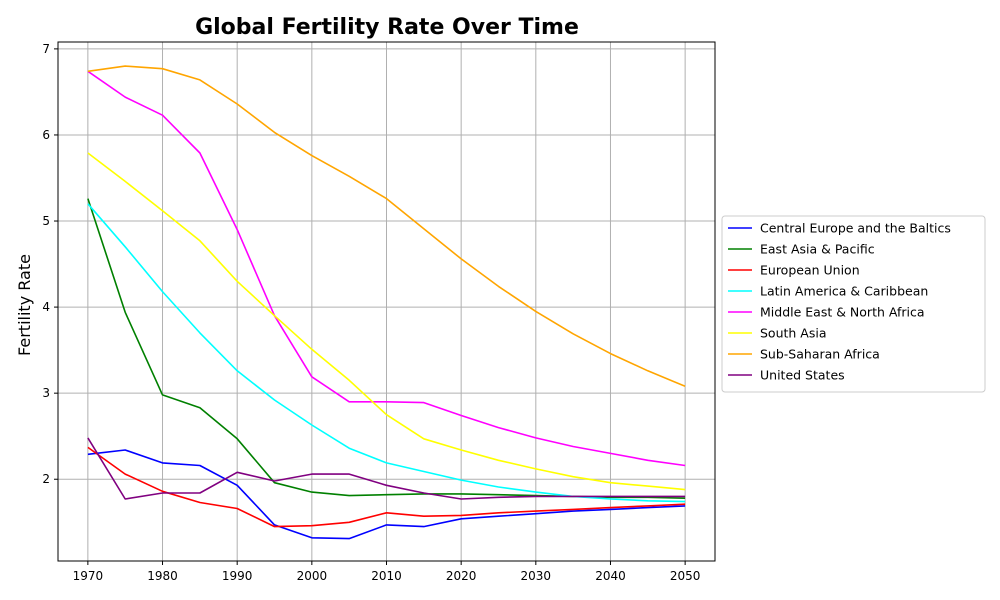 The width and height of the screenshot is (1000, 600). Describe the element at coordinates (46, 49) in the screenshot. I see `y-tick-label: 7` at that location.